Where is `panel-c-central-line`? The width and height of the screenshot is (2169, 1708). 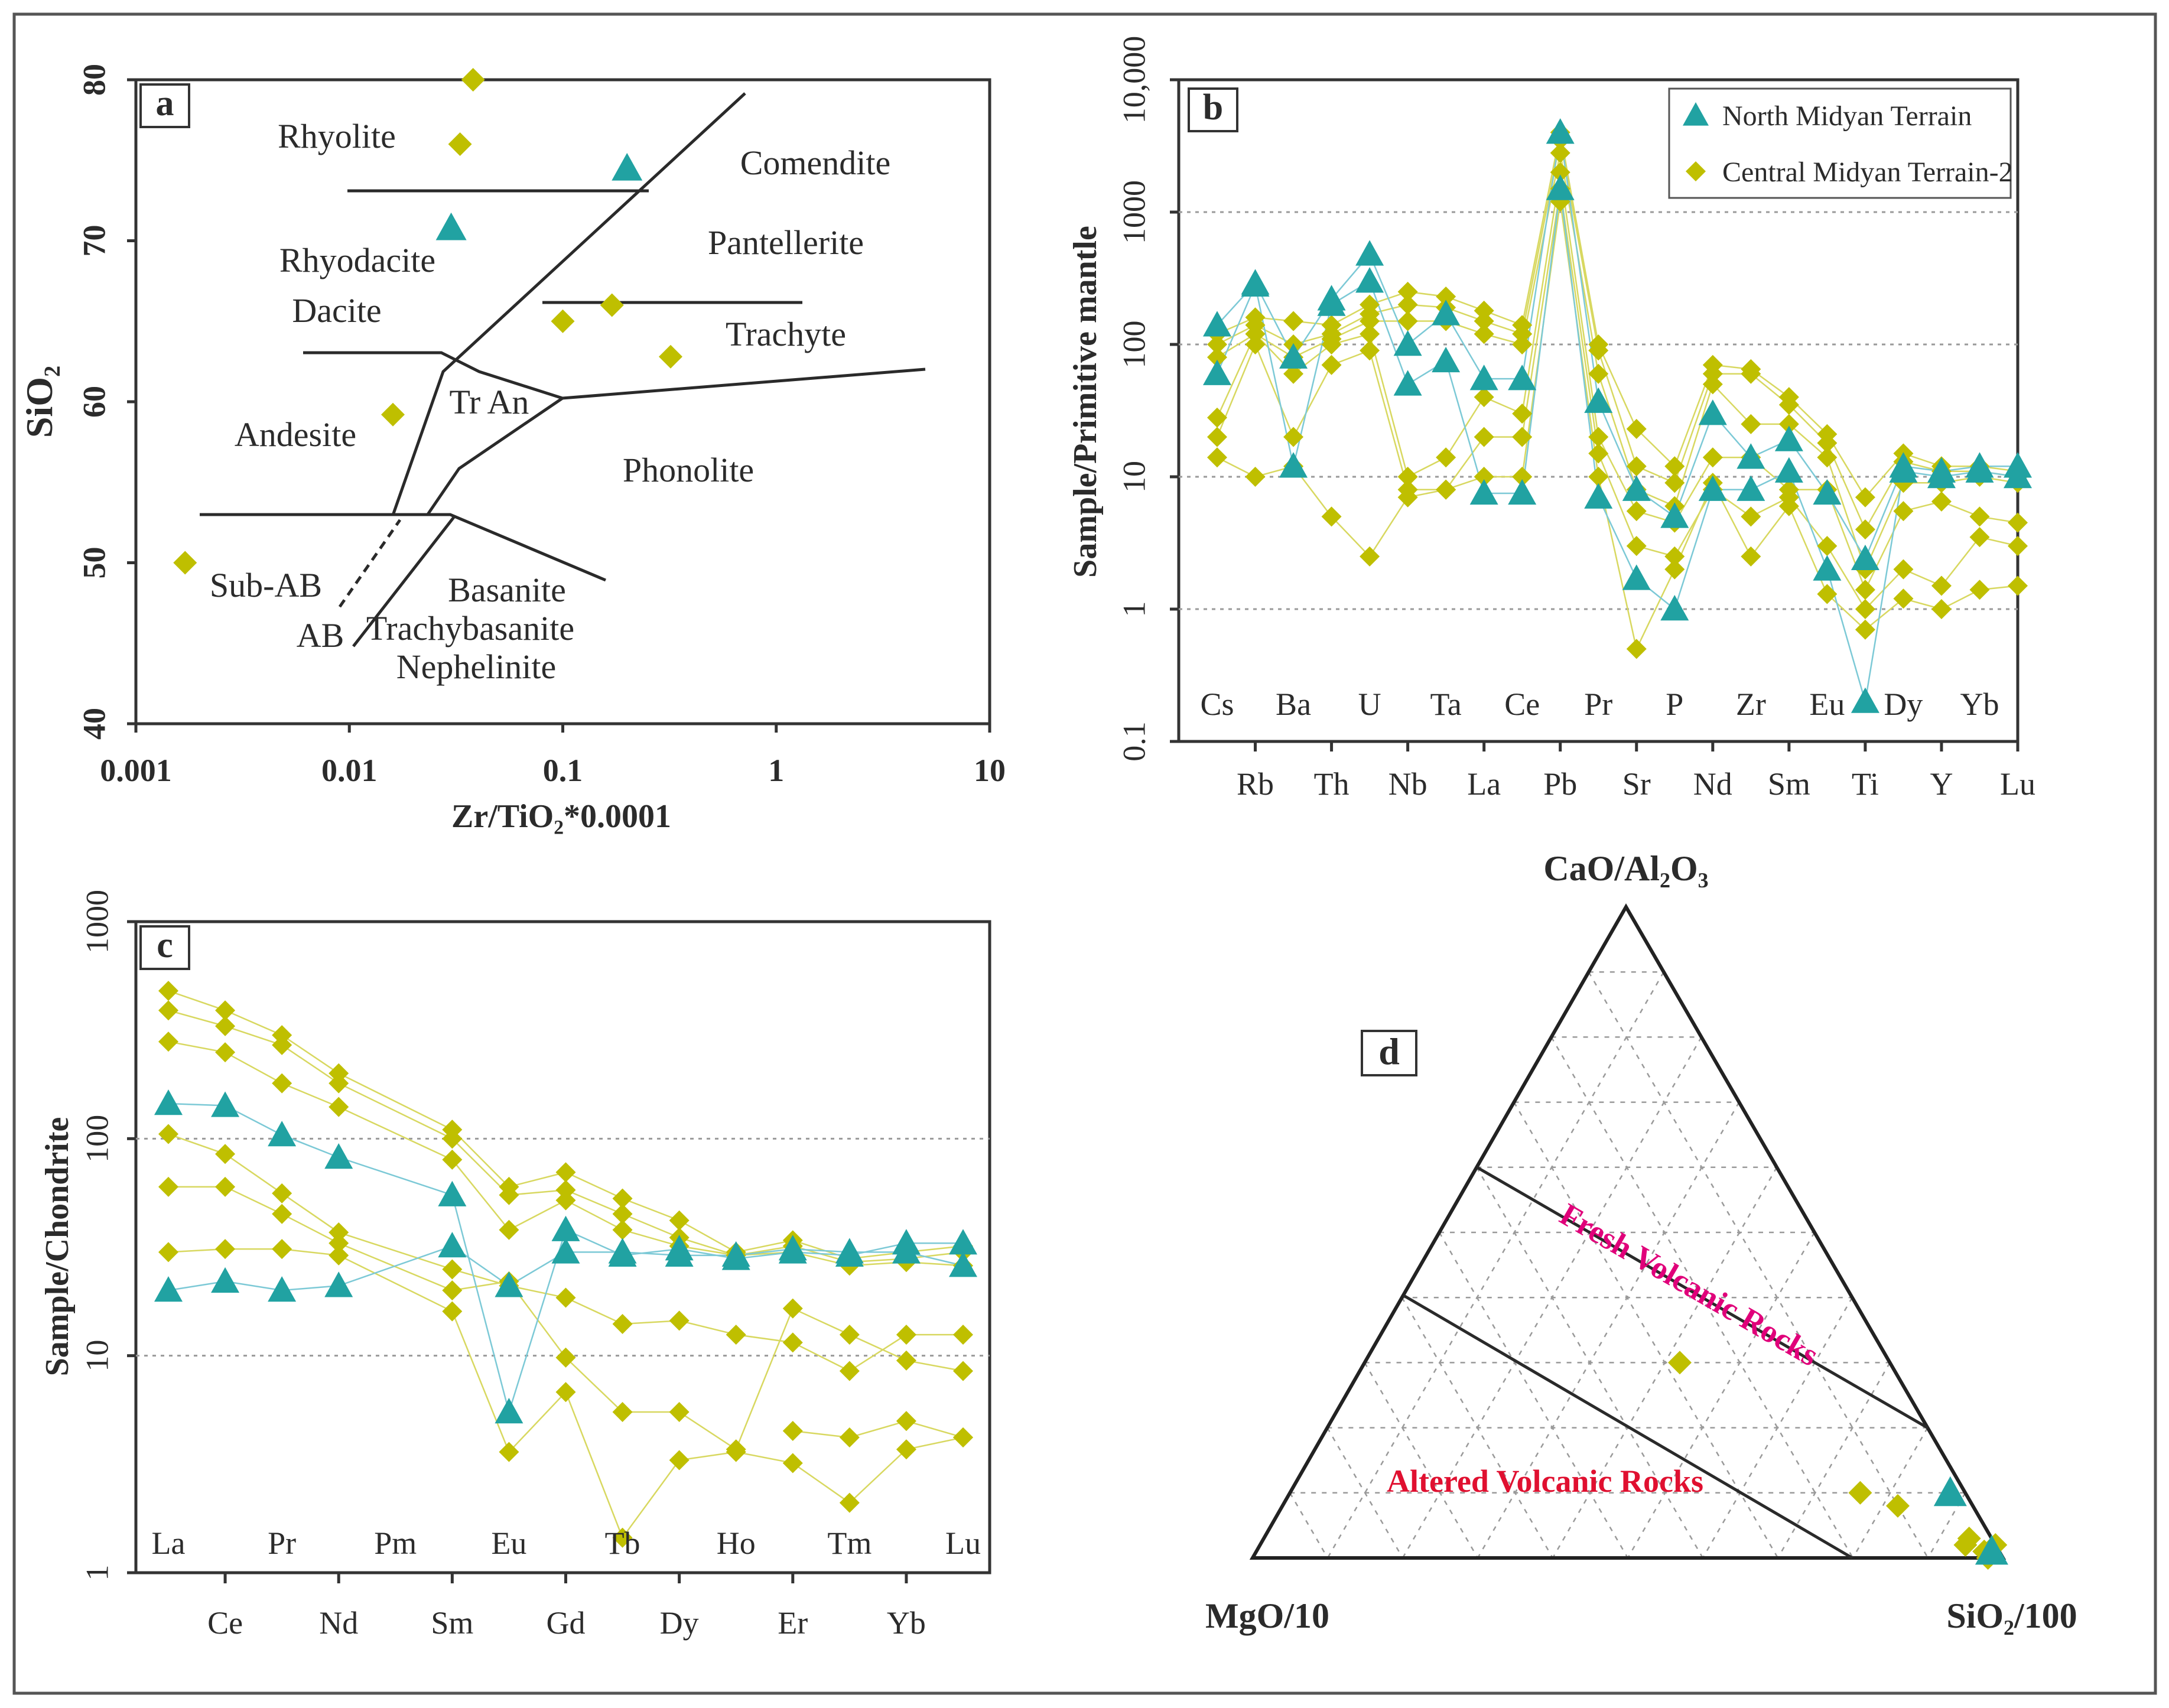
panel-c-central-line is located at coordinates (566, 1394).